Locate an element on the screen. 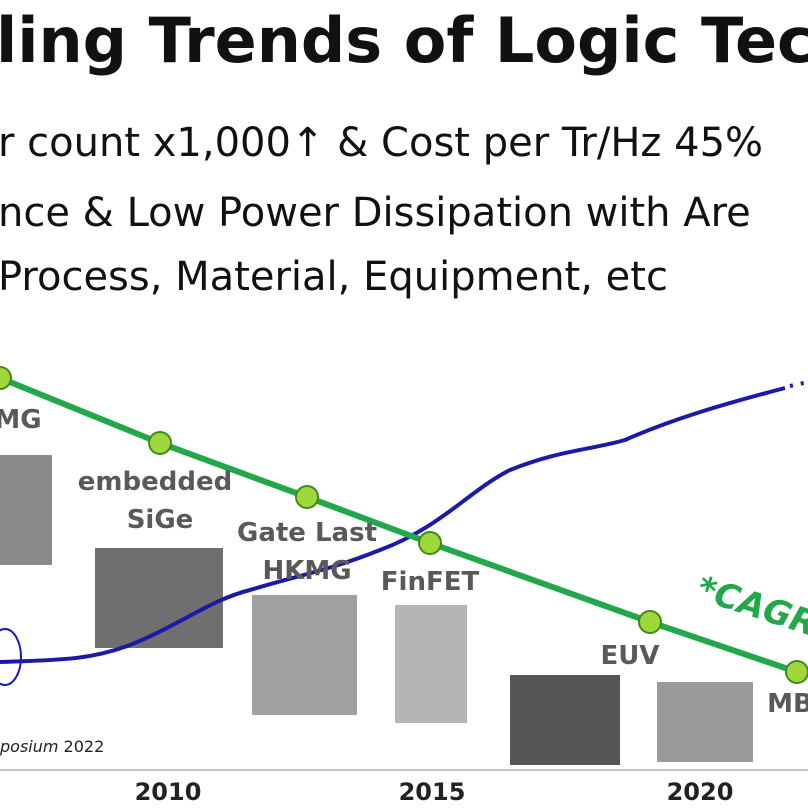  source-year: 2022 is located at coordinates (84, 746).